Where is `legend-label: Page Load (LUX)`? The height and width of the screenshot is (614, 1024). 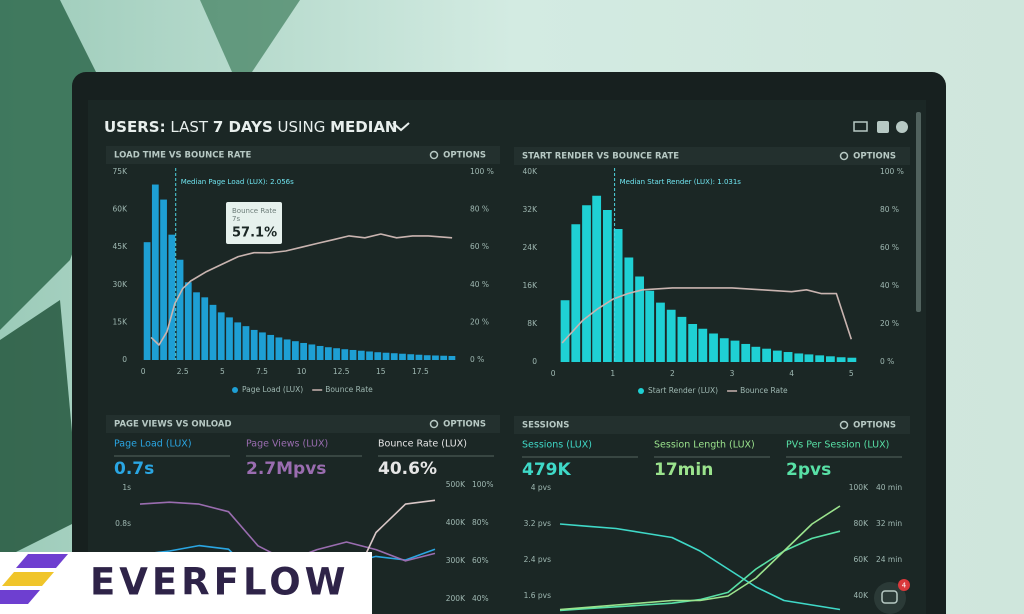
legend-label: Page Load (LUX) is located at coordinates (272, 389).